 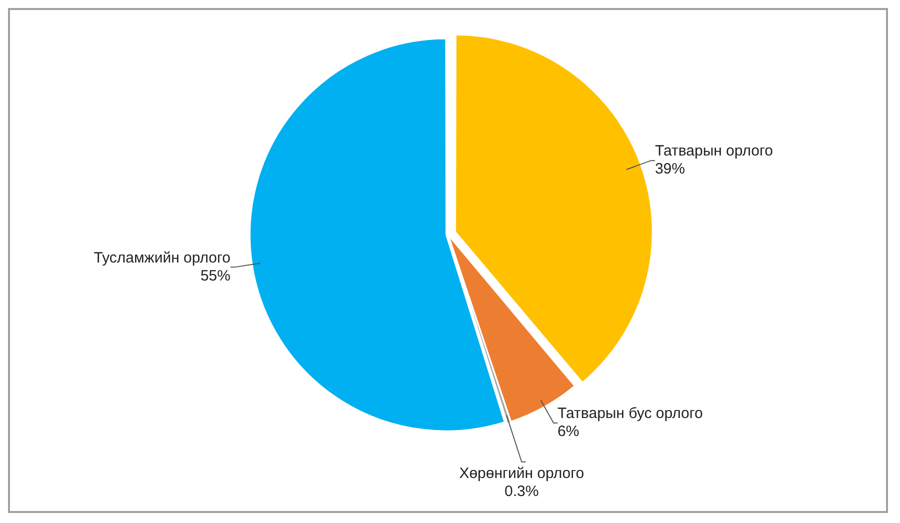 What do you see at coordinates (215, 275) in the screenshot?
I see `data-label: 55%` at bounding box center [215, 275].